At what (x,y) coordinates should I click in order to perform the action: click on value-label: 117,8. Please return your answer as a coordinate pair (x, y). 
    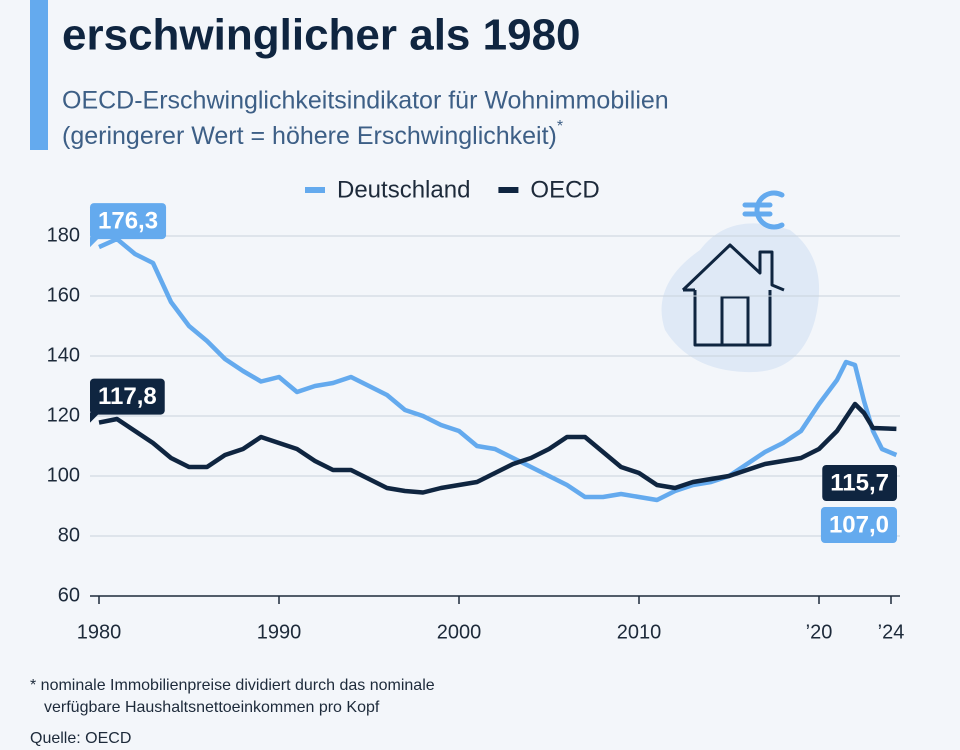
    Looking at the image, I should click on (127, 400).